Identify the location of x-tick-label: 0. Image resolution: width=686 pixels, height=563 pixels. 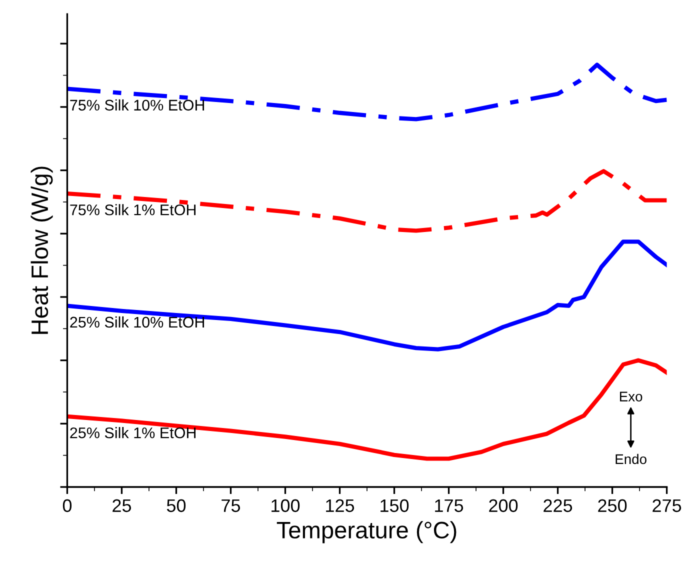
(67, 505).